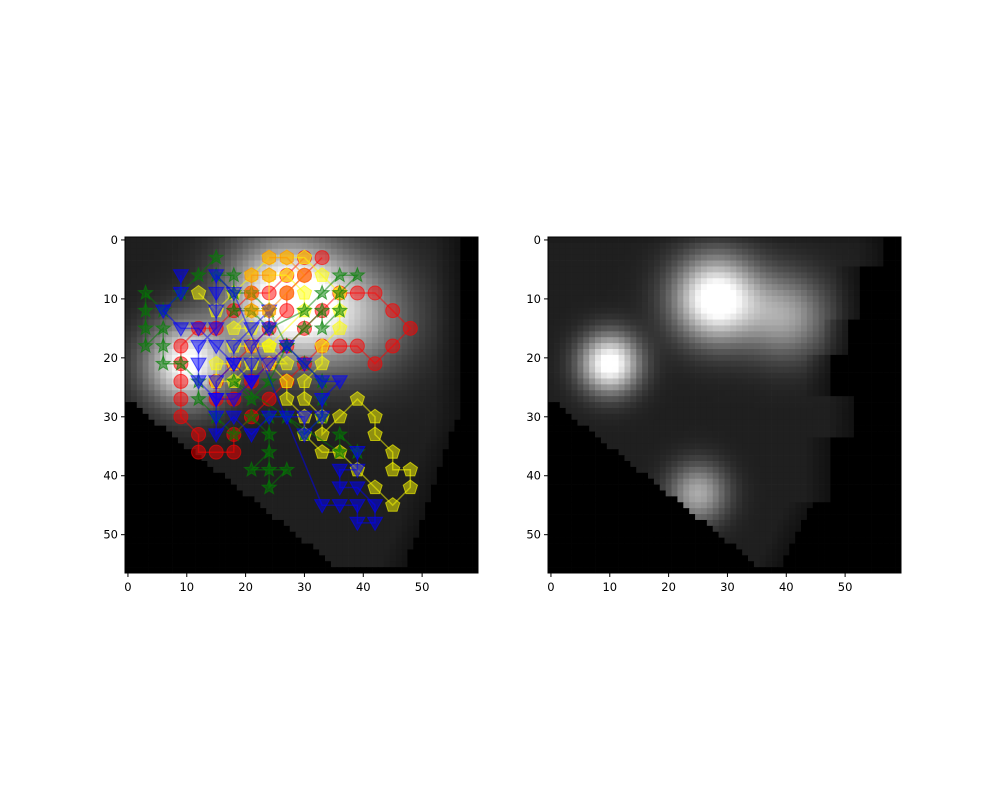  I want to click on y-tick-label: 10, so click(533, 299).